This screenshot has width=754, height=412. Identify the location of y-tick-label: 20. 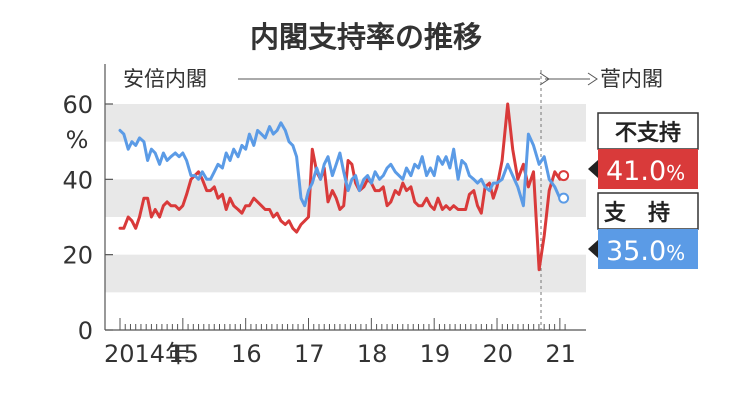
(77, 256).